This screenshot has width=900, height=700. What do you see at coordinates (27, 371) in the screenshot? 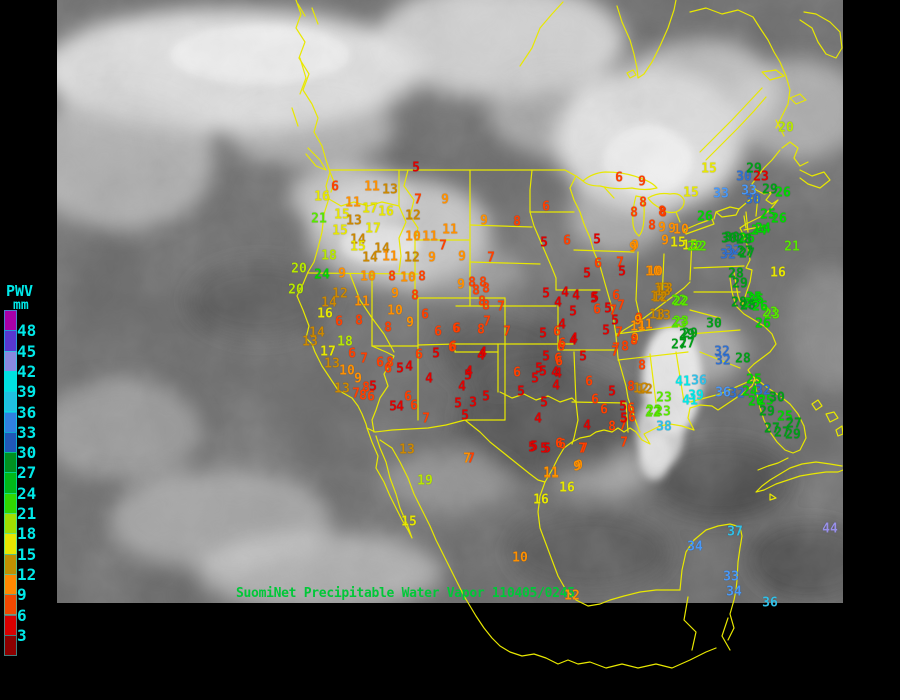
I see `legend-tick-label: 42` at bounding box center [27, 371].